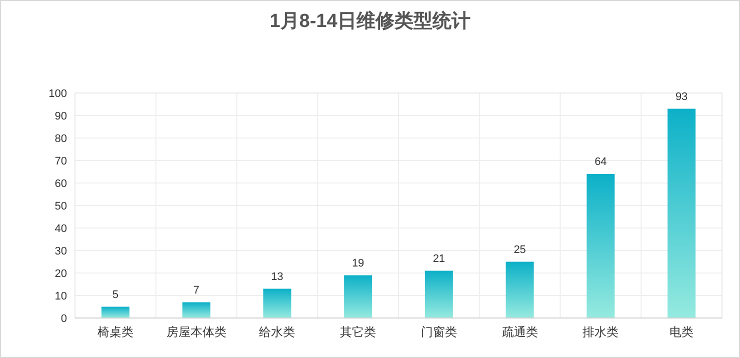  What do you see at coordinates (60, 116) in the screenshot?
I see `y-tick-label: 90` at bounding box center [60, 116].